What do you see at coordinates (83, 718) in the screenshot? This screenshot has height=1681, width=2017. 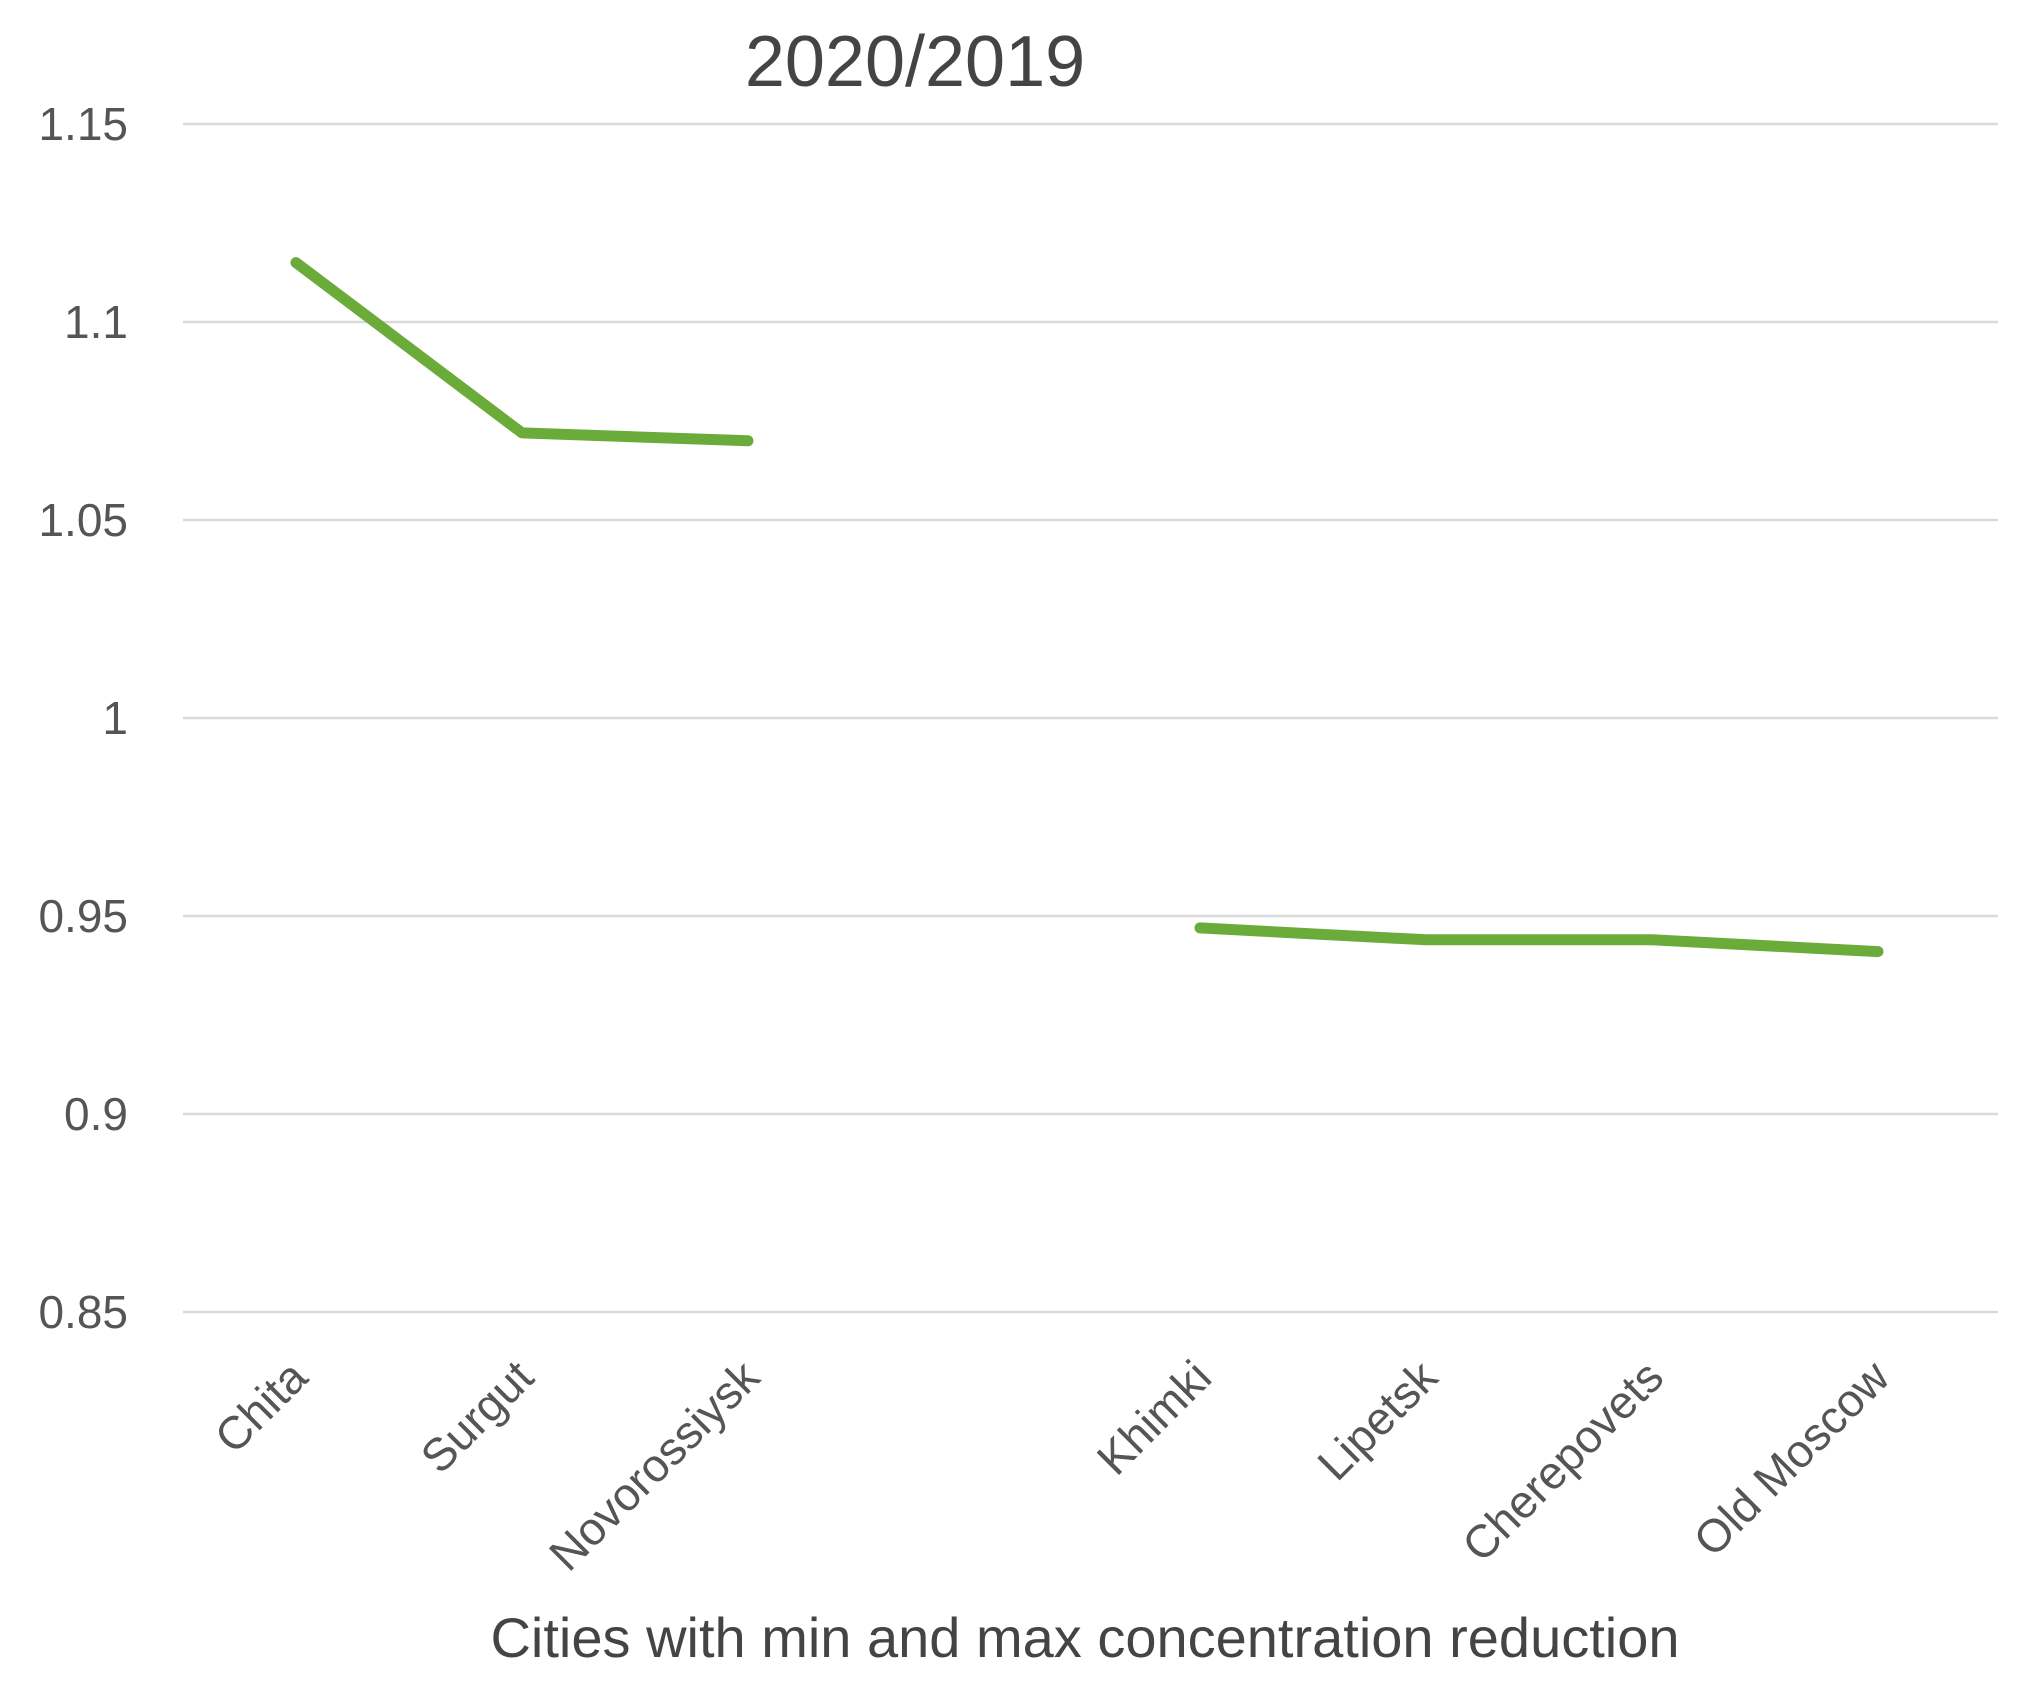 I see `y-axis-ticks: 1.15 1.1 1.05 1 0.95 0.9 0.85` at bounding box center [83, 718].